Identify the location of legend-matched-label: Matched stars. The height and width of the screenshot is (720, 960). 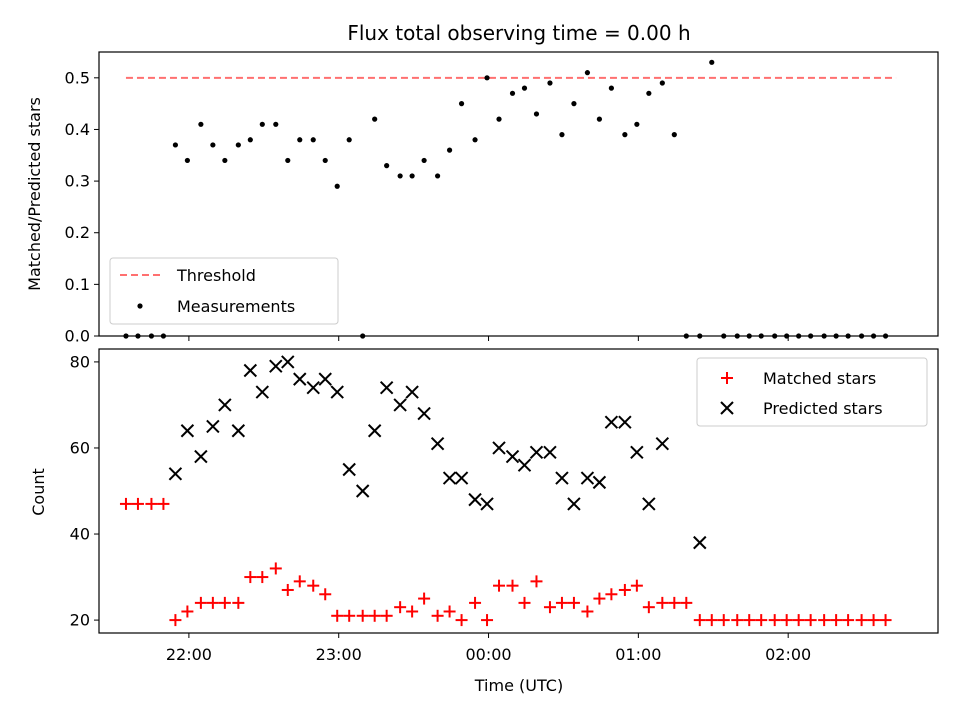
(819, 378).